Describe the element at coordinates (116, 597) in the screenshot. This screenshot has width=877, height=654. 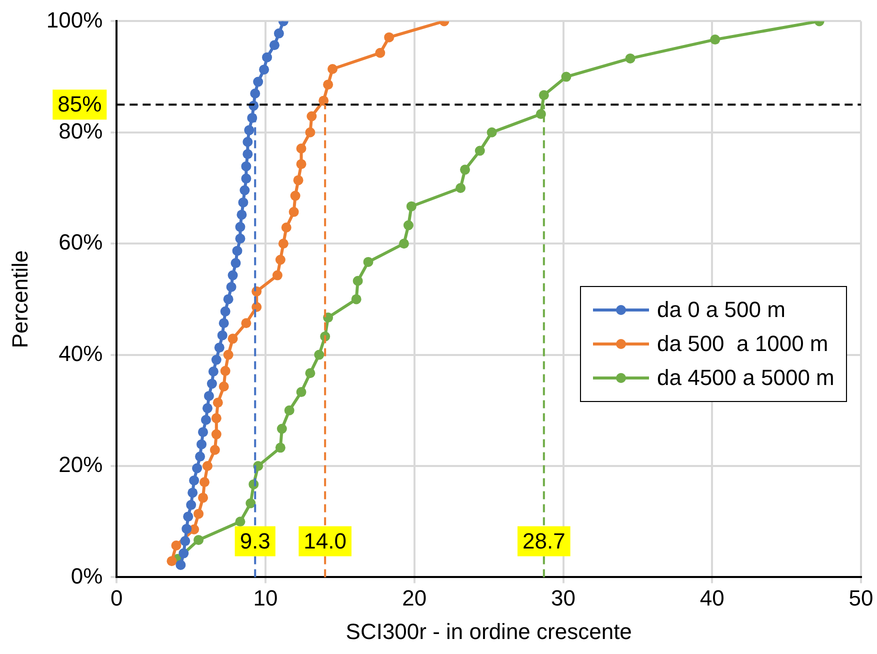
I see `x-tick-label: 0` at that location.